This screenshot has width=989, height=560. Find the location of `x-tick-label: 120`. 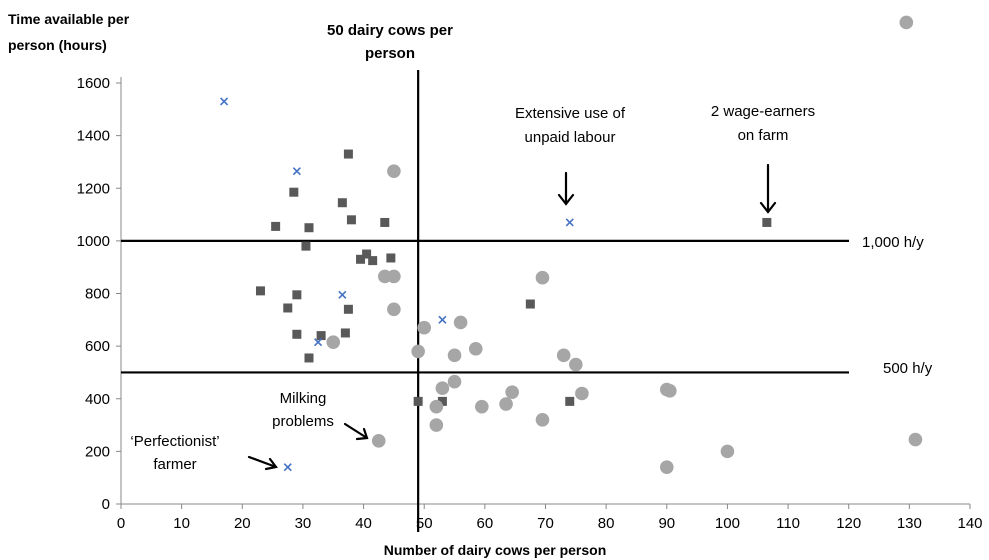

x-tick-label: 120 is located at coordinates (848, 523).